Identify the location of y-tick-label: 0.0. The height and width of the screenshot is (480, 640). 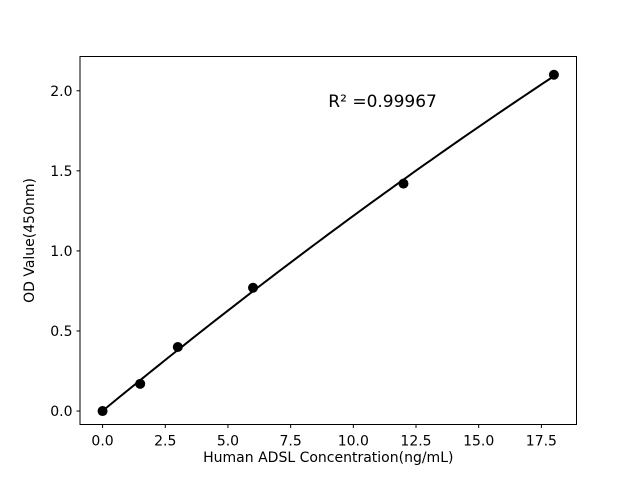
(61, 412).